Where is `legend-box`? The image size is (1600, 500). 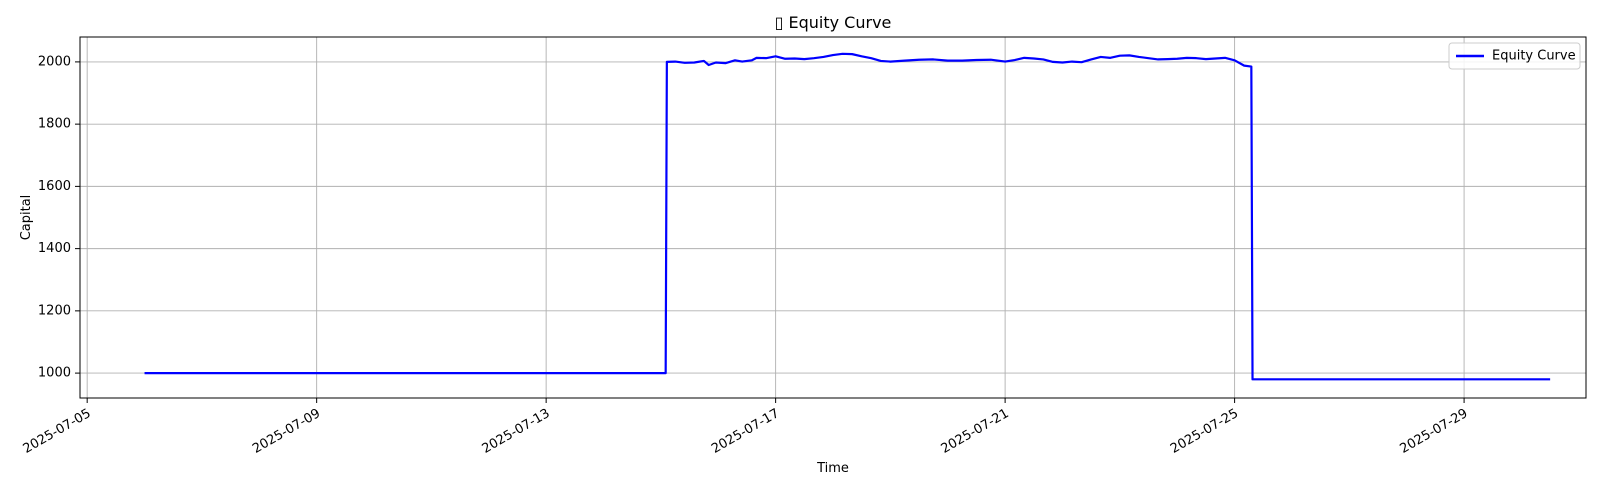 legend-box is located at coordinates (1514, 56).